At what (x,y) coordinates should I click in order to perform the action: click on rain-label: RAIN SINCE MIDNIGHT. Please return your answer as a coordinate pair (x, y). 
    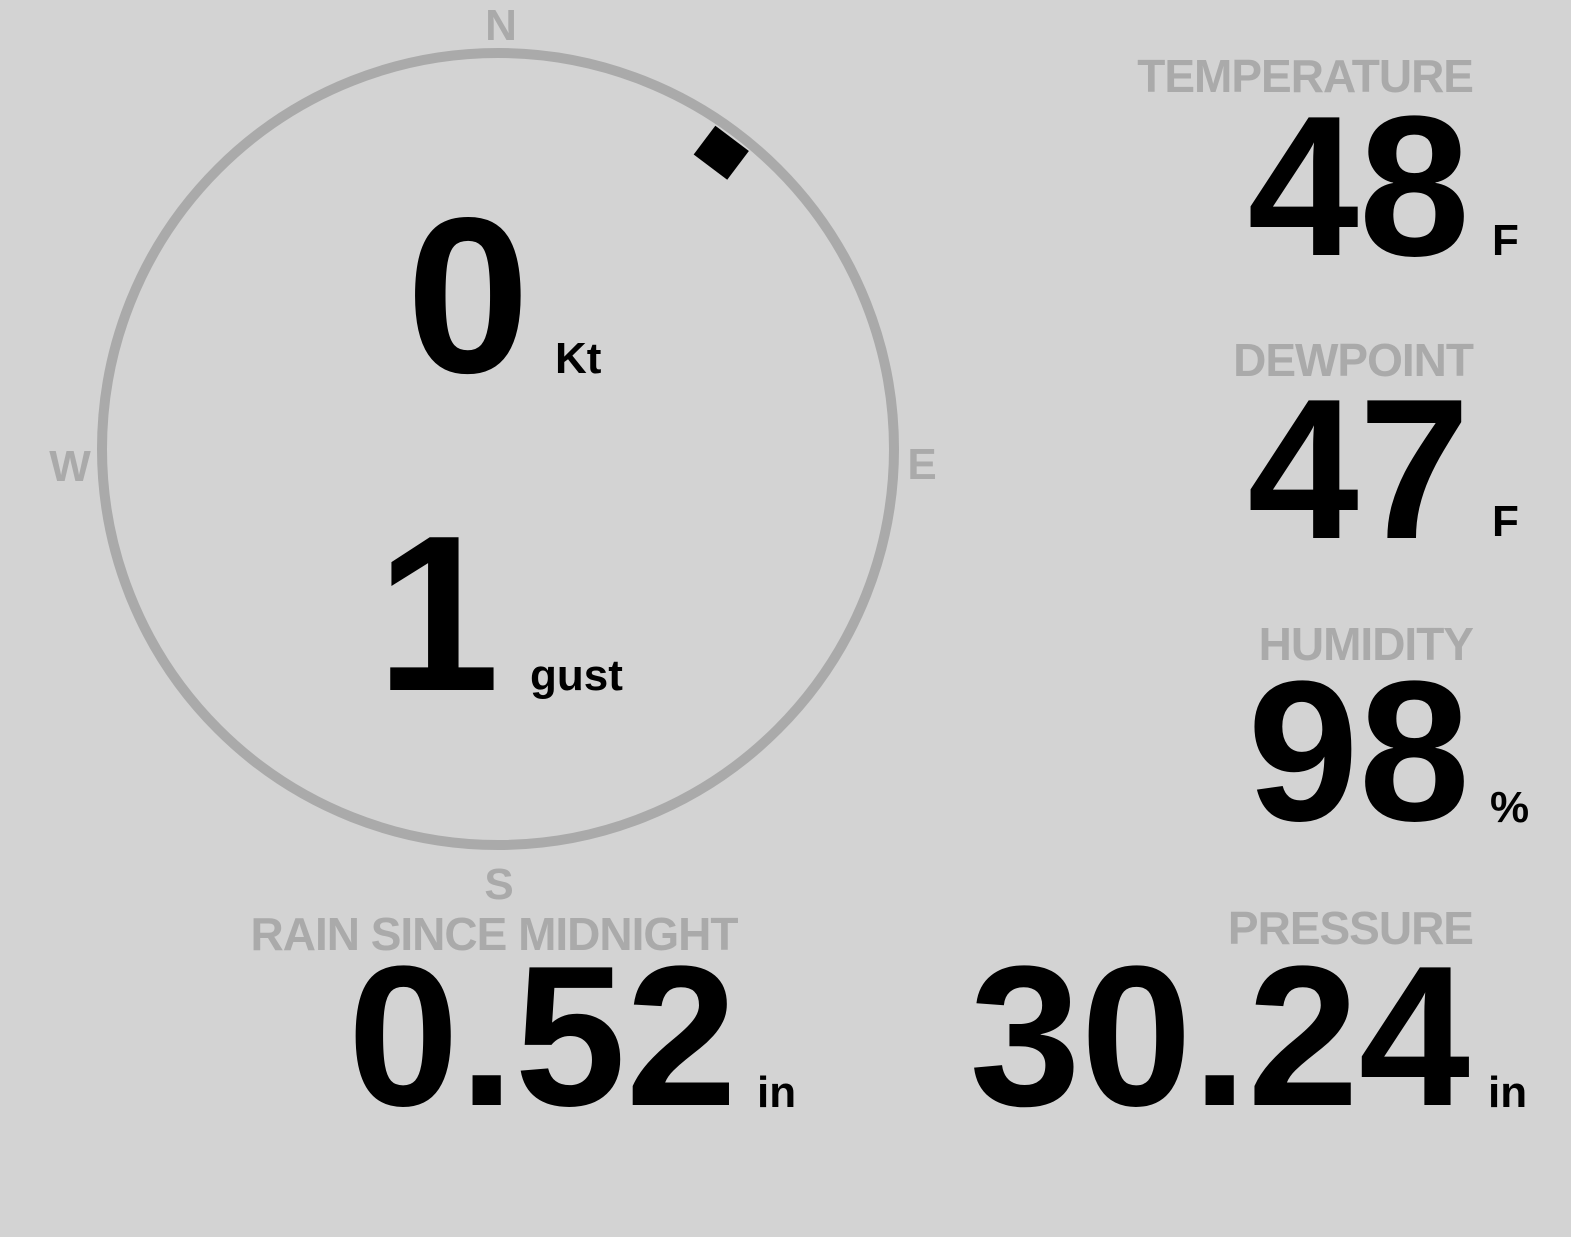
    Looking at the image, I should click on (495, 934).